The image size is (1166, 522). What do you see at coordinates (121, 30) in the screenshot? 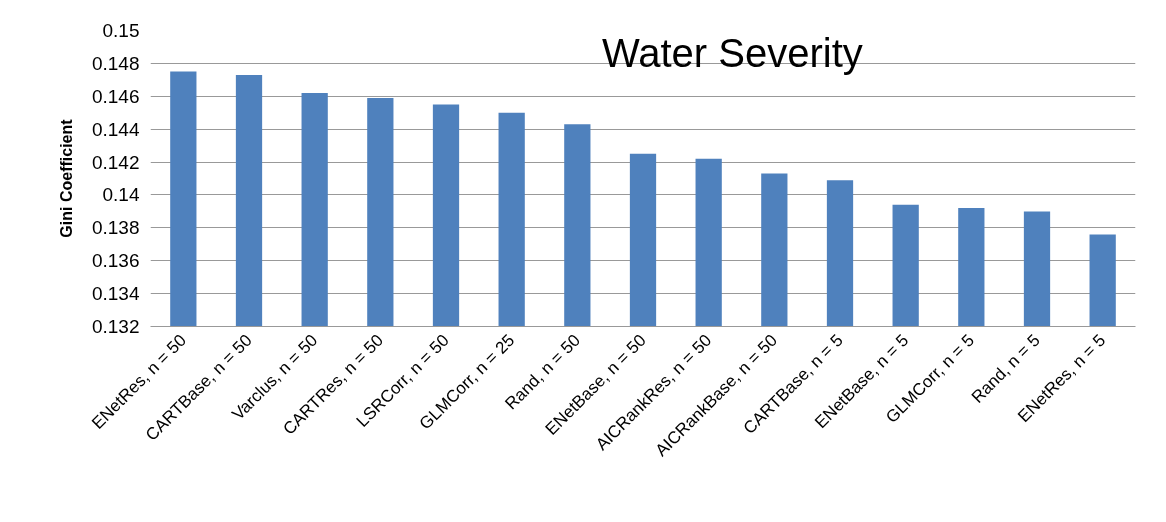
I see `y-tick-label: 0.15` at bounding box center [121, 30].